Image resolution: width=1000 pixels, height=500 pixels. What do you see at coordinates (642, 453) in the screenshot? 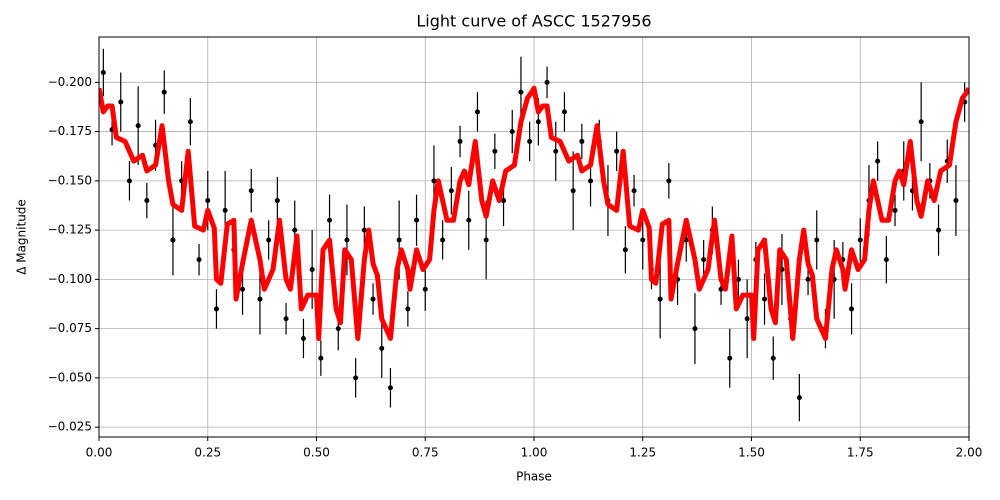
I see `x-tick-label: 1.25` at bounding box center [642, 453].